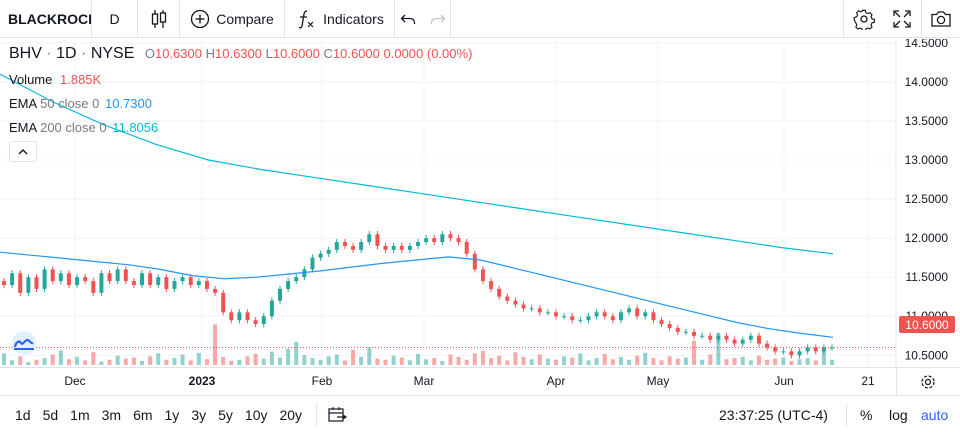 This screenshot has height=433, width=960. I want to click on range-3m-button: 3m, so click(111, 414).